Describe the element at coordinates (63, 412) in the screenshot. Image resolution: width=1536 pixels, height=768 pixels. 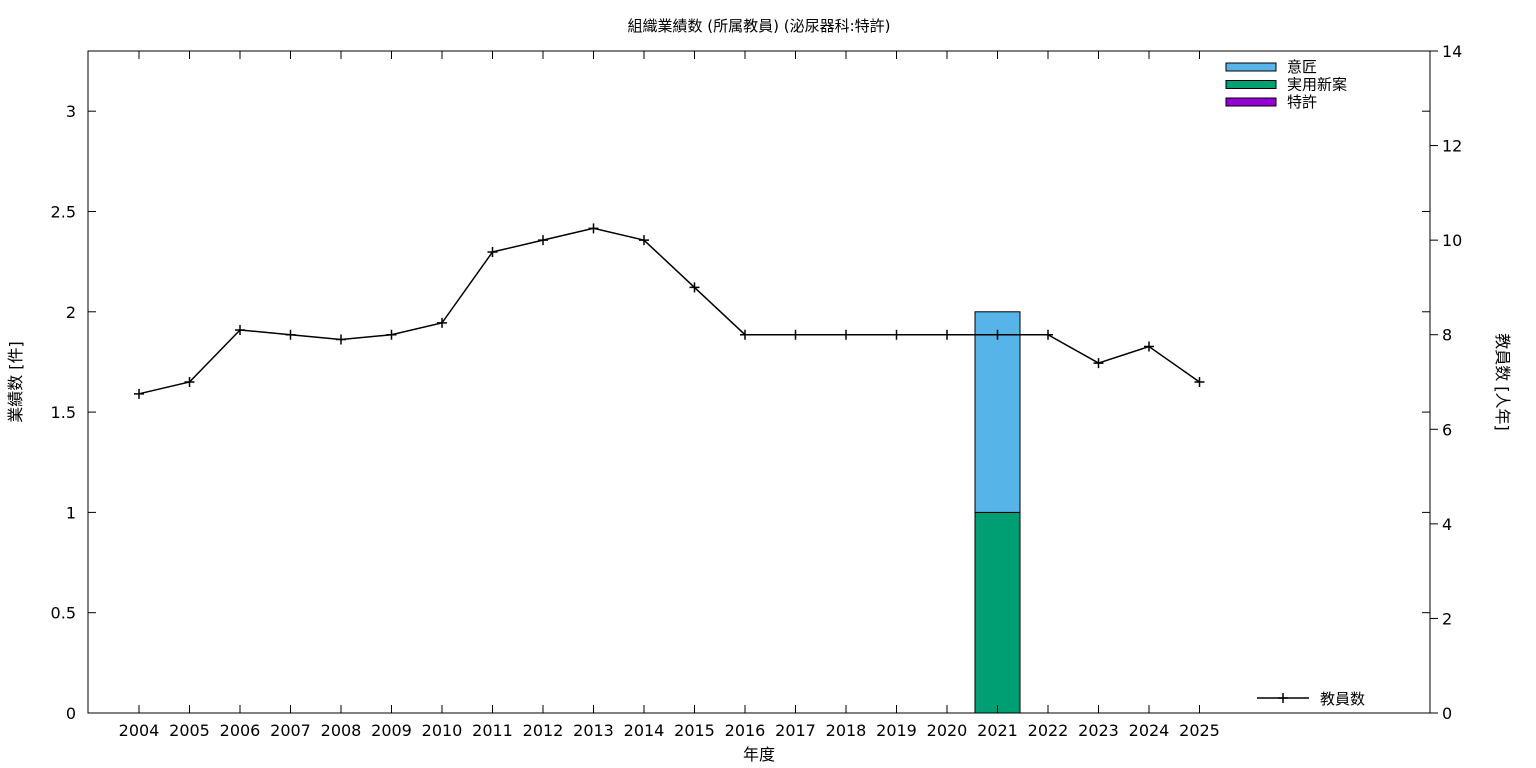
I see `y-tick-label: 1.5` at that location.